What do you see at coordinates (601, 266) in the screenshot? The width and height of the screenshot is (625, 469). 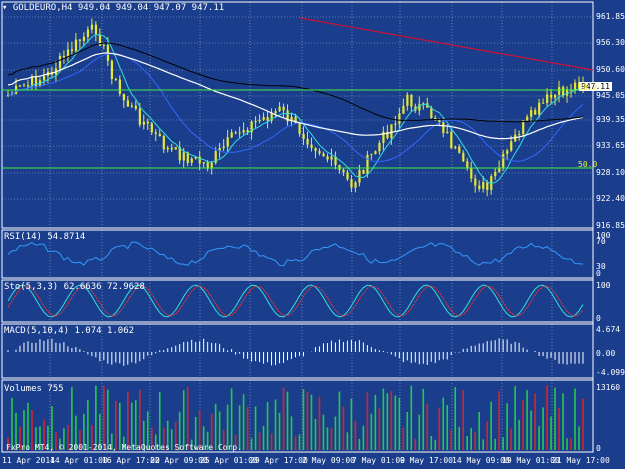 I see `rsi-level: 30` at bounding box center [601, 266].